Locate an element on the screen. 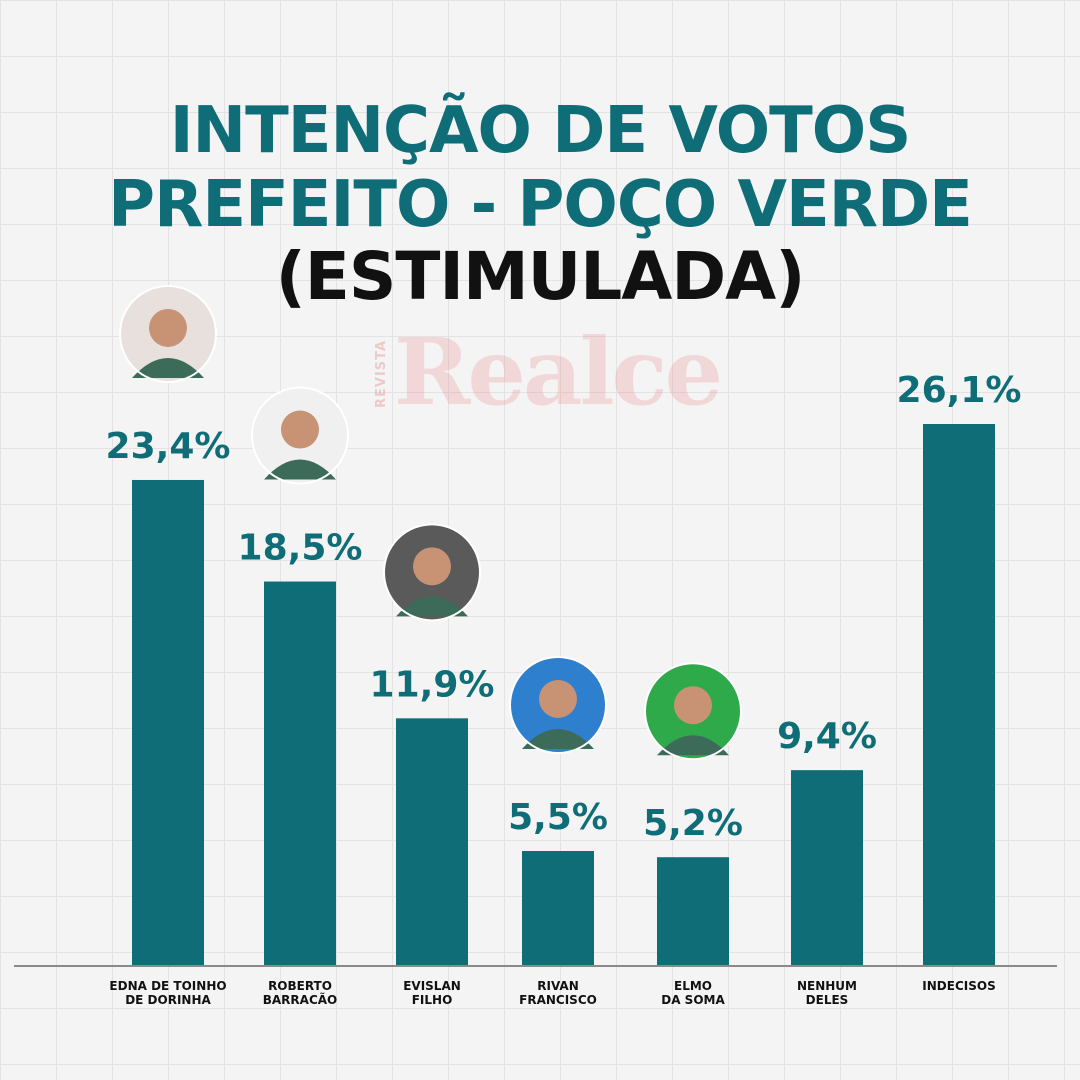  chart-subtitle: (ESTIMULADA) is located at coordinates (540, 276).